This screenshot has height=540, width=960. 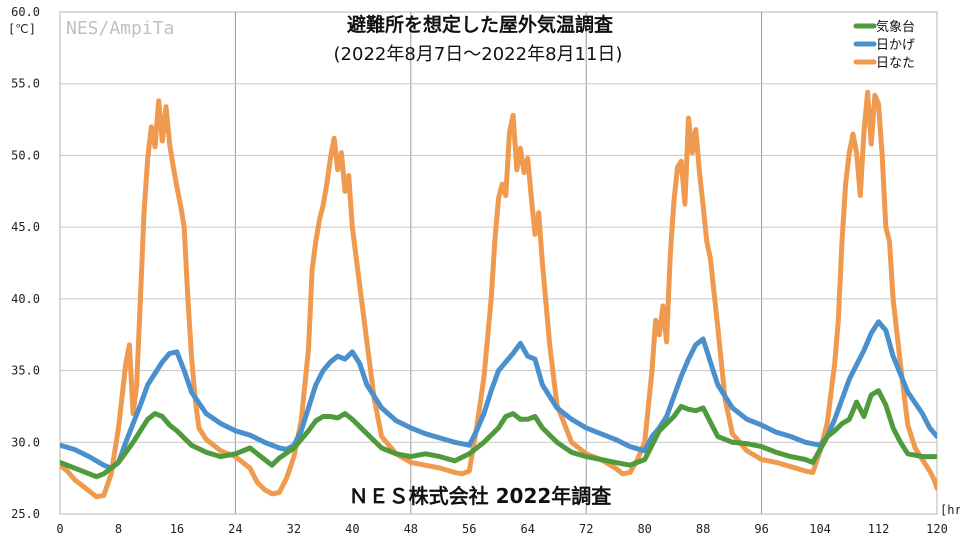 What do you see at coordinates (235, 529) in the screenshot?
I see `x-tick-label: 24` at bounding box center [235, 529].